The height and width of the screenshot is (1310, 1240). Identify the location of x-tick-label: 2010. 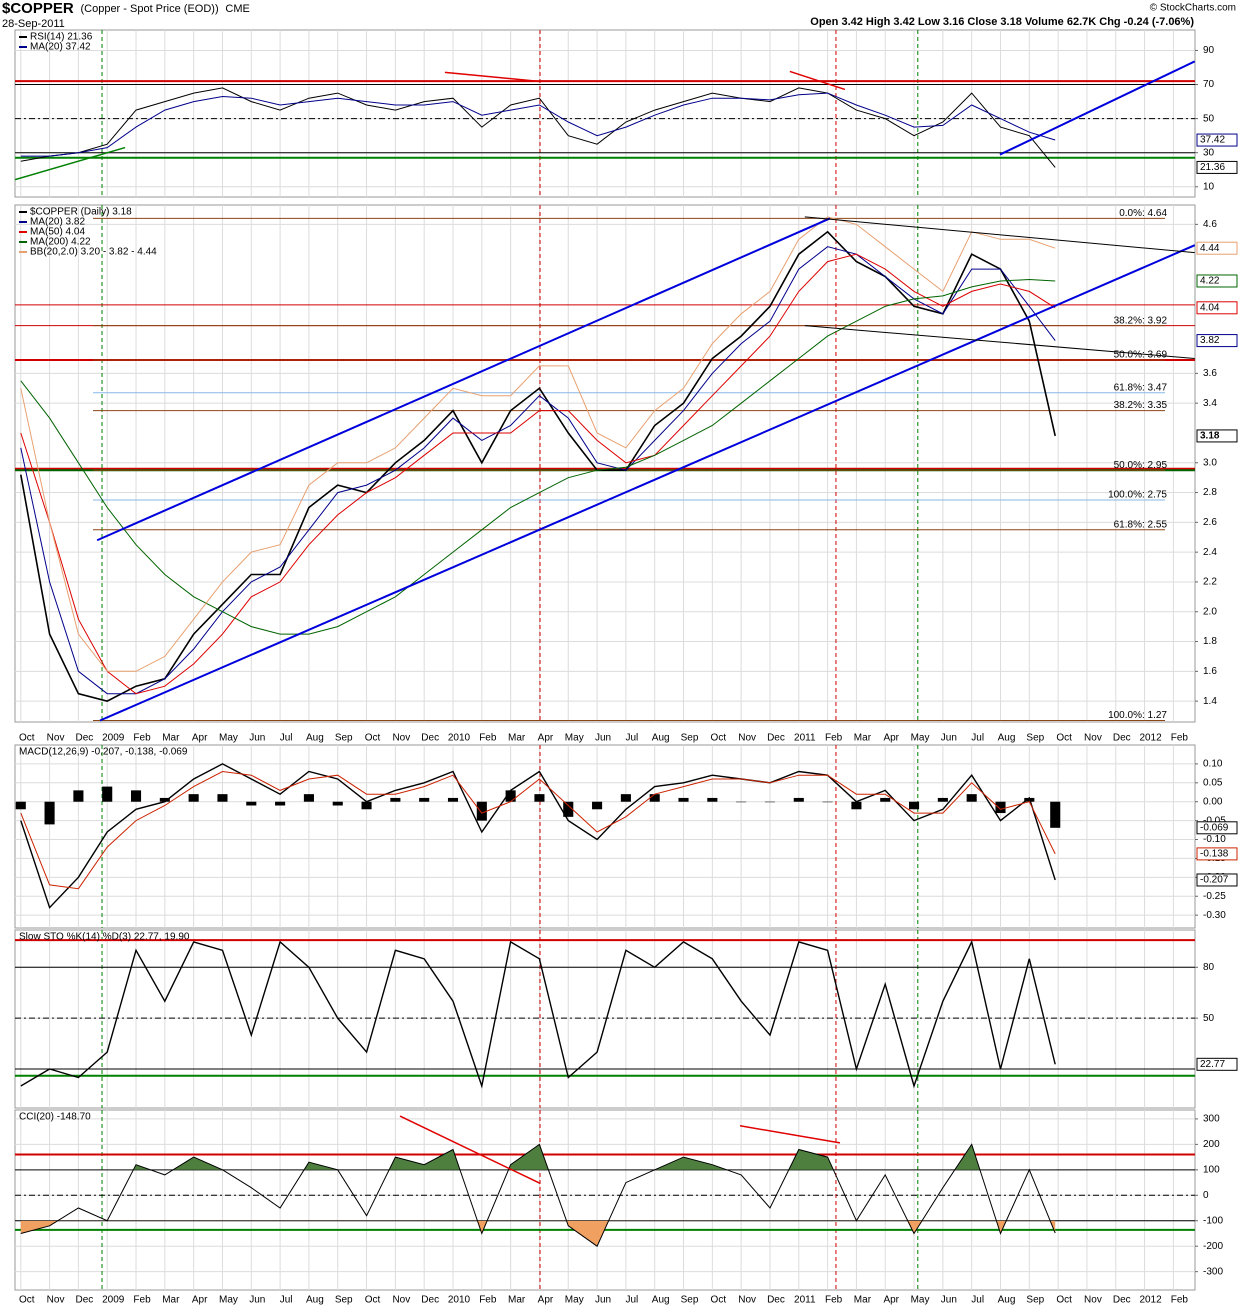
(459, 1300).